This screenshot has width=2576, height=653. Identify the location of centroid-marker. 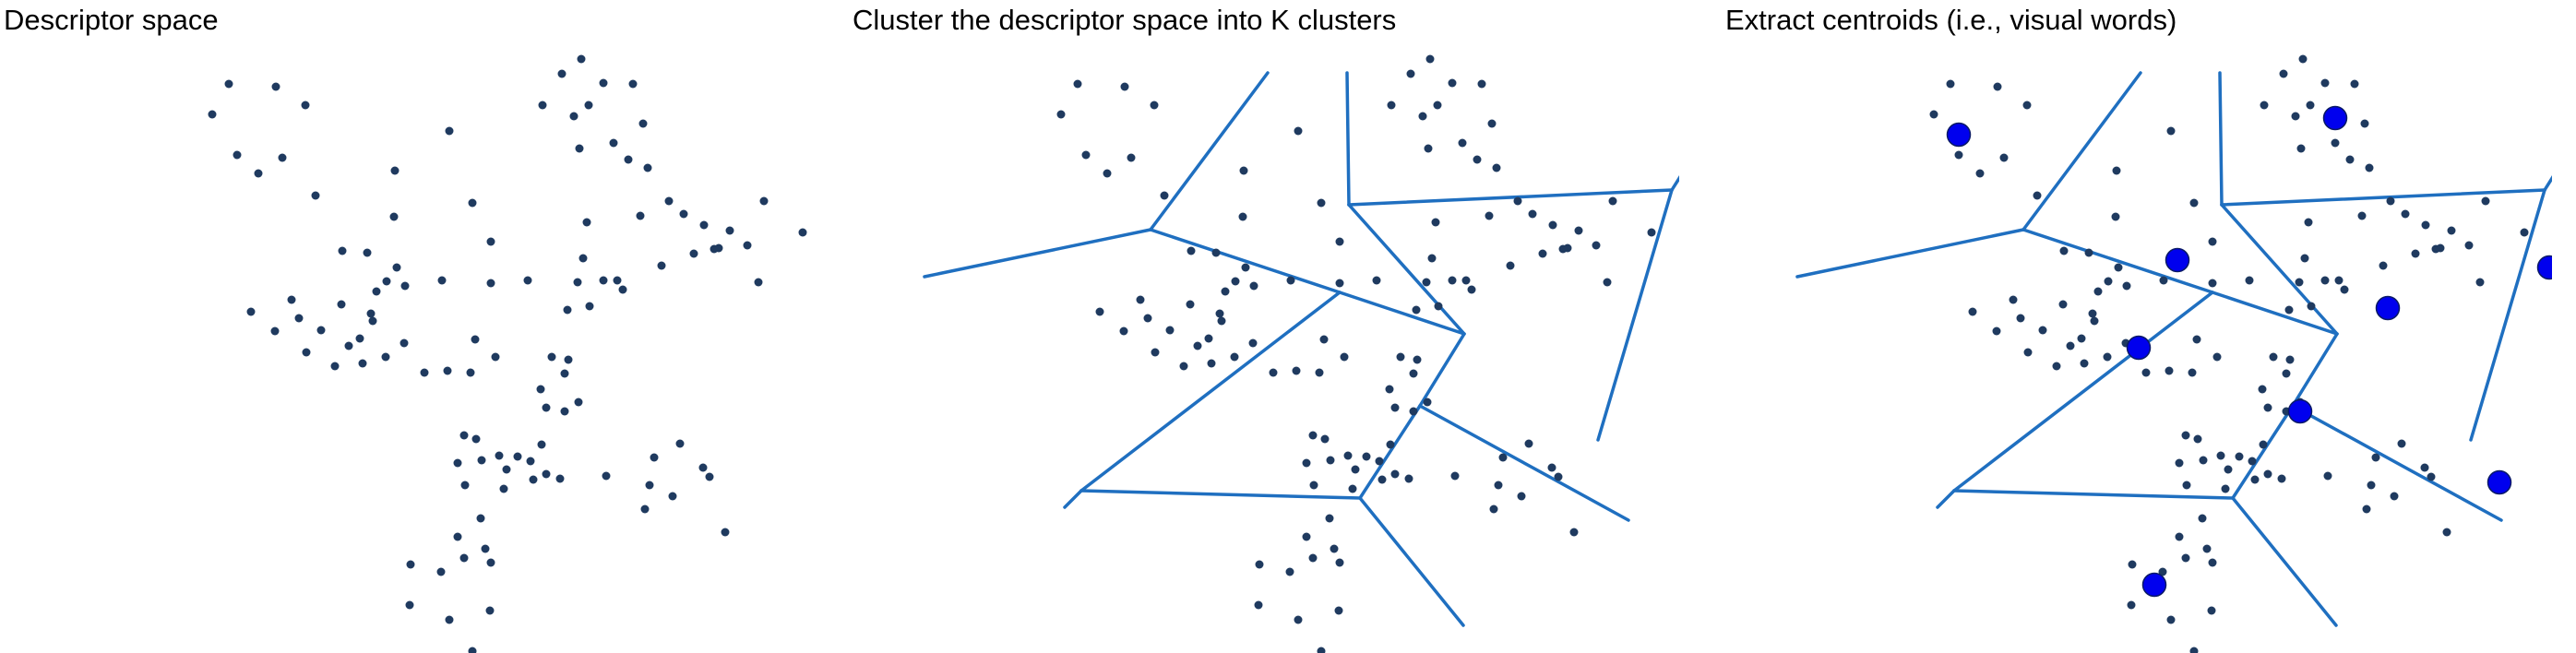
(2177, 260).